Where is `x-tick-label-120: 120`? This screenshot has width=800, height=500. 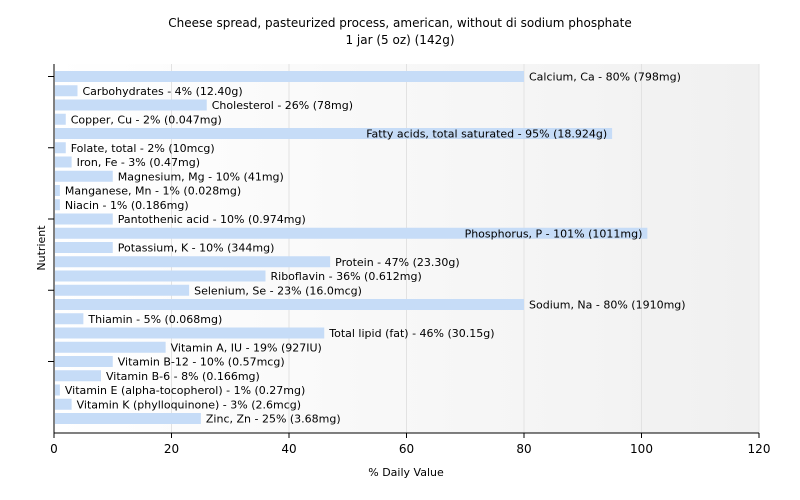
x-tick-label-120: 120 is located at coordinates (759, 449).